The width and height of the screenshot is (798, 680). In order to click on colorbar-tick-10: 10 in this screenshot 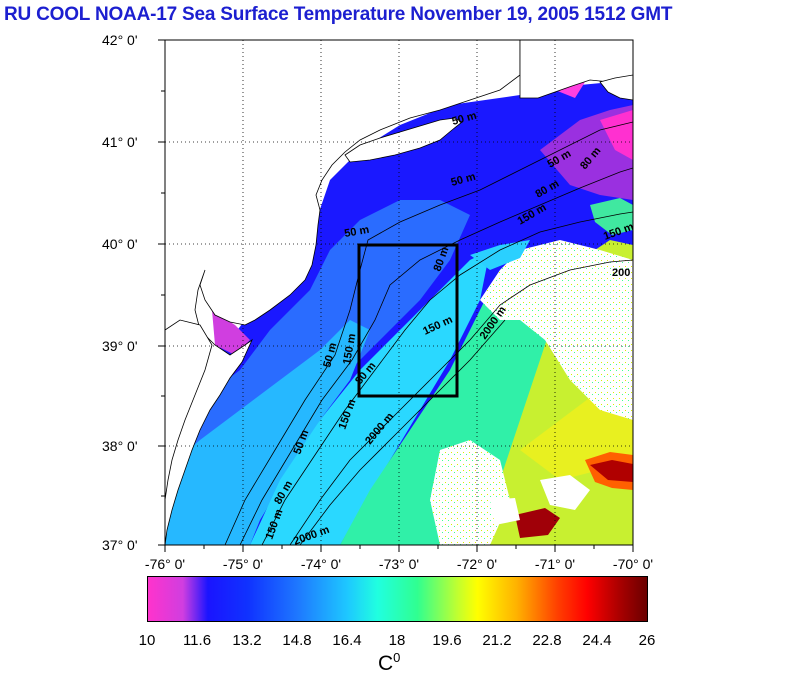, I will do `click(147, 640)`.